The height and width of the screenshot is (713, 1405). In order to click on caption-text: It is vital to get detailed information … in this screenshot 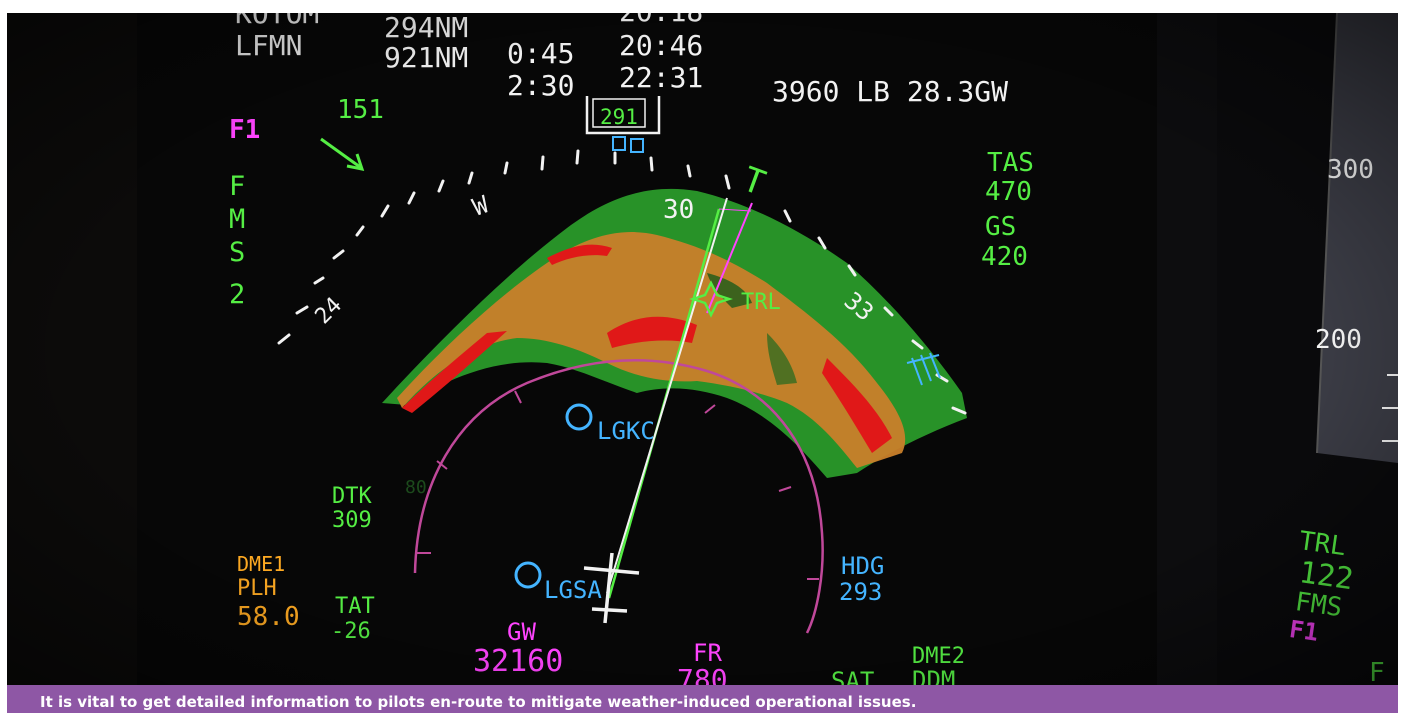, I will do `click(478, 702)`.